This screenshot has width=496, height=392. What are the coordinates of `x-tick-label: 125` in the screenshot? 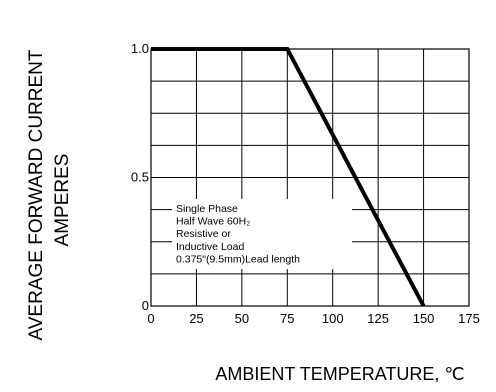 It's located at (378, 318).